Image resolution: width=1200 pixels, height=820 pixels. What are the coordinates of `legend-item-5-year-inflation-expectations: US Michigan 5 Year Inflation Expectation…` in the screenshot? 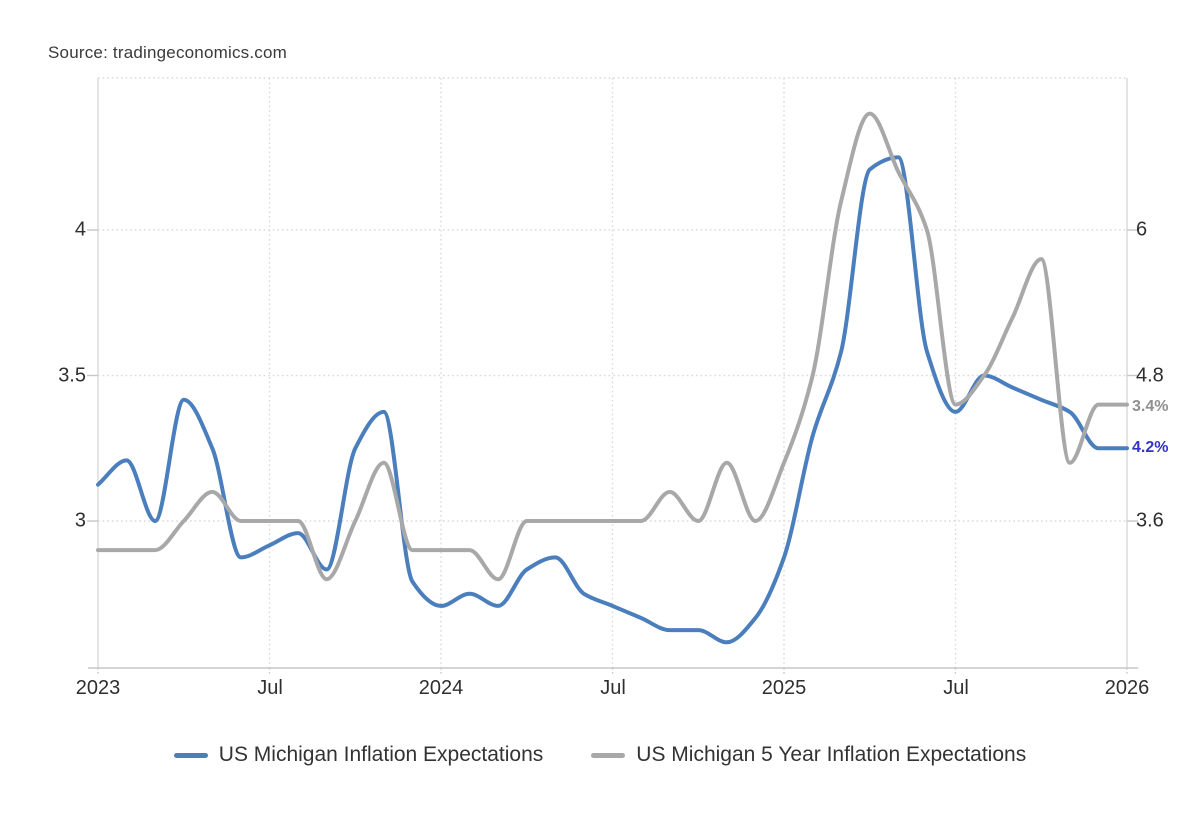 It's located at (808, 755).